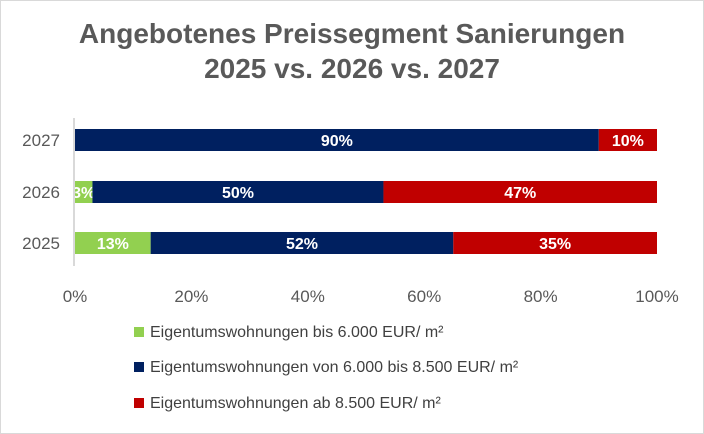  What do you see at coordinates (308, 296) in the screenshot?
I see `x-tick-label: 40%` at bounding box center [308, 296].